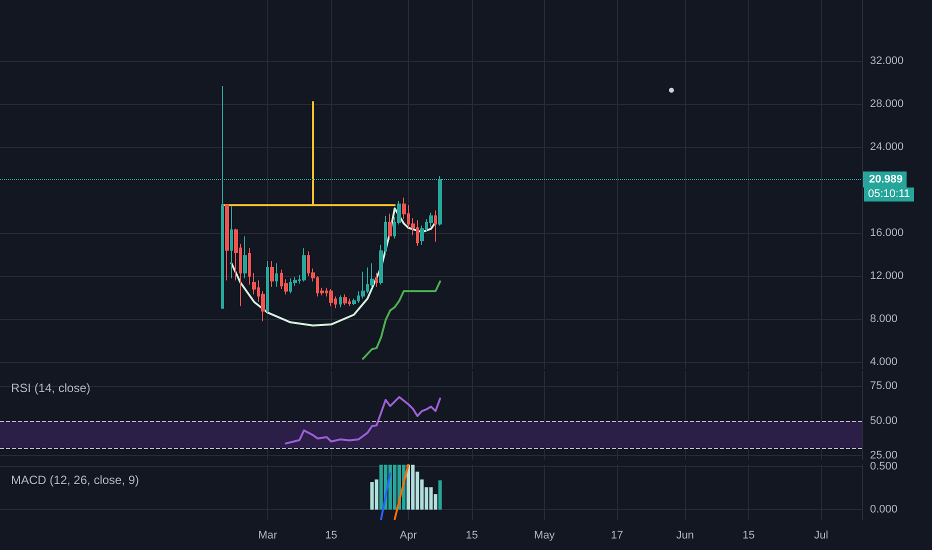 Image resolution: width=932 pixels, height=550 pixels. What do you see at coordinates (887, 233) in the screenshot?
I see `y-tick-label: 16.000` at bounding box center [887, 233].